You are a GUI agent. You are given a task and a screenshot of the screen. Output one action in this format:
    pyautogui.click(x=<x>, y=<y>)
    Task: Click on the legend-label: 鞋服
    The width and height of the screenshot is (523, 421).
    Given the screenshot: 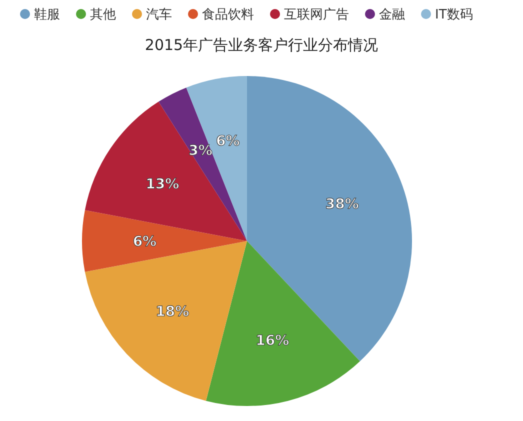 What is the action you would take?
    pyautogui.click(x=47, y=15)
    